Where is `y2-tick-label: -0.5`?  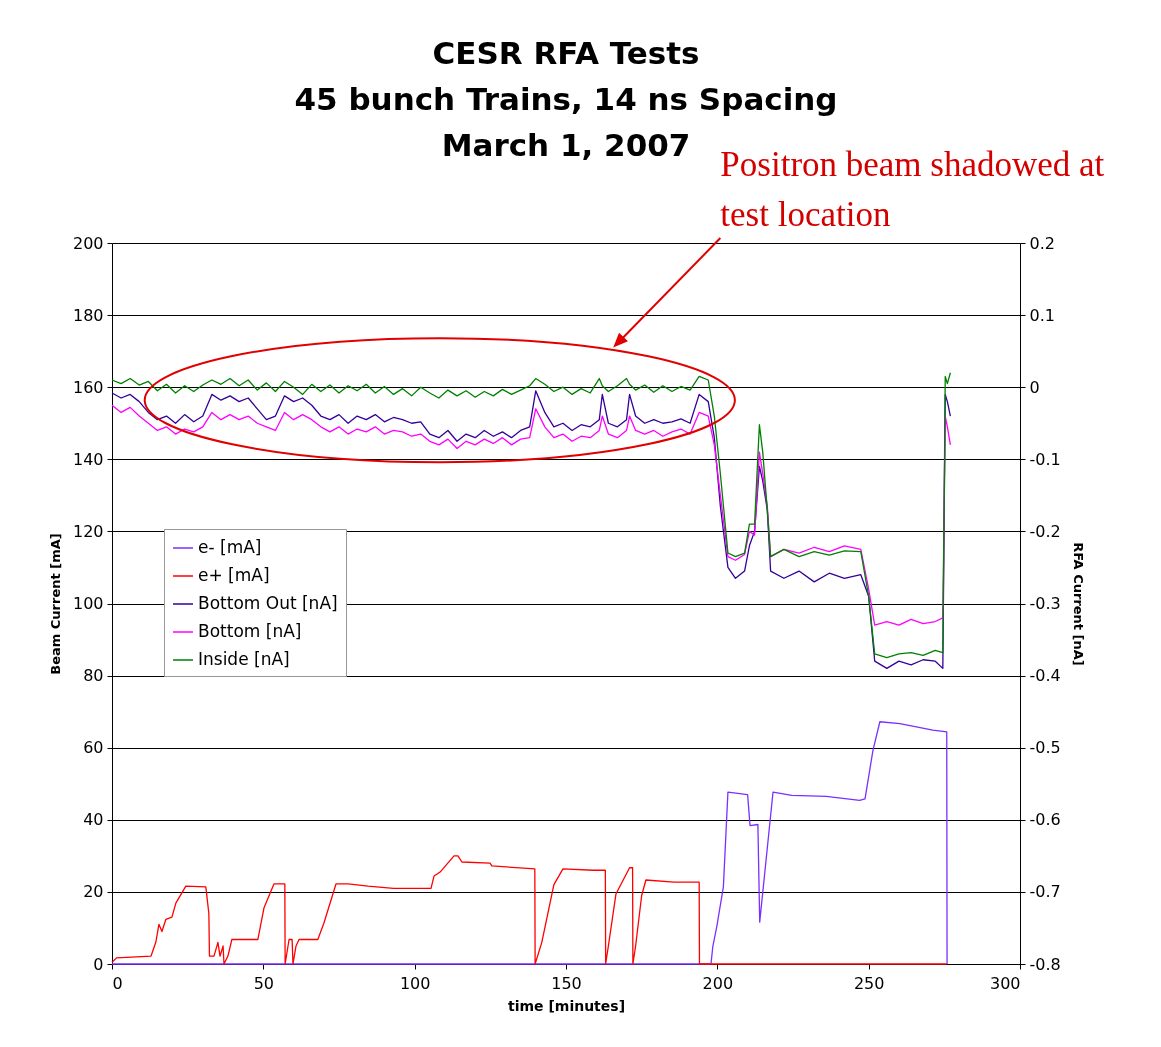
y2-tick-label: -0.5 is located at coordinates (1045, 748).